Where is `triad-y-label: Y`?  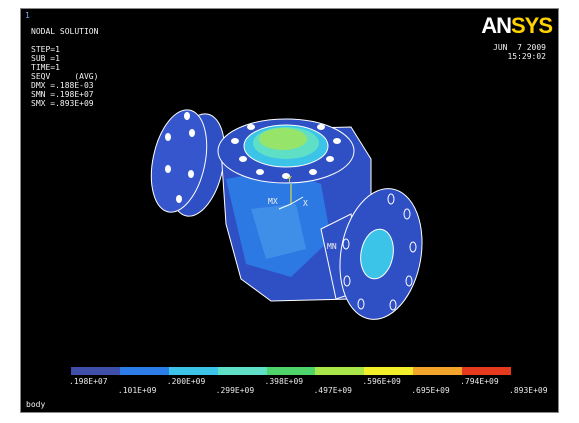 triad-y-label: Y is located at coordinates (289, 179).